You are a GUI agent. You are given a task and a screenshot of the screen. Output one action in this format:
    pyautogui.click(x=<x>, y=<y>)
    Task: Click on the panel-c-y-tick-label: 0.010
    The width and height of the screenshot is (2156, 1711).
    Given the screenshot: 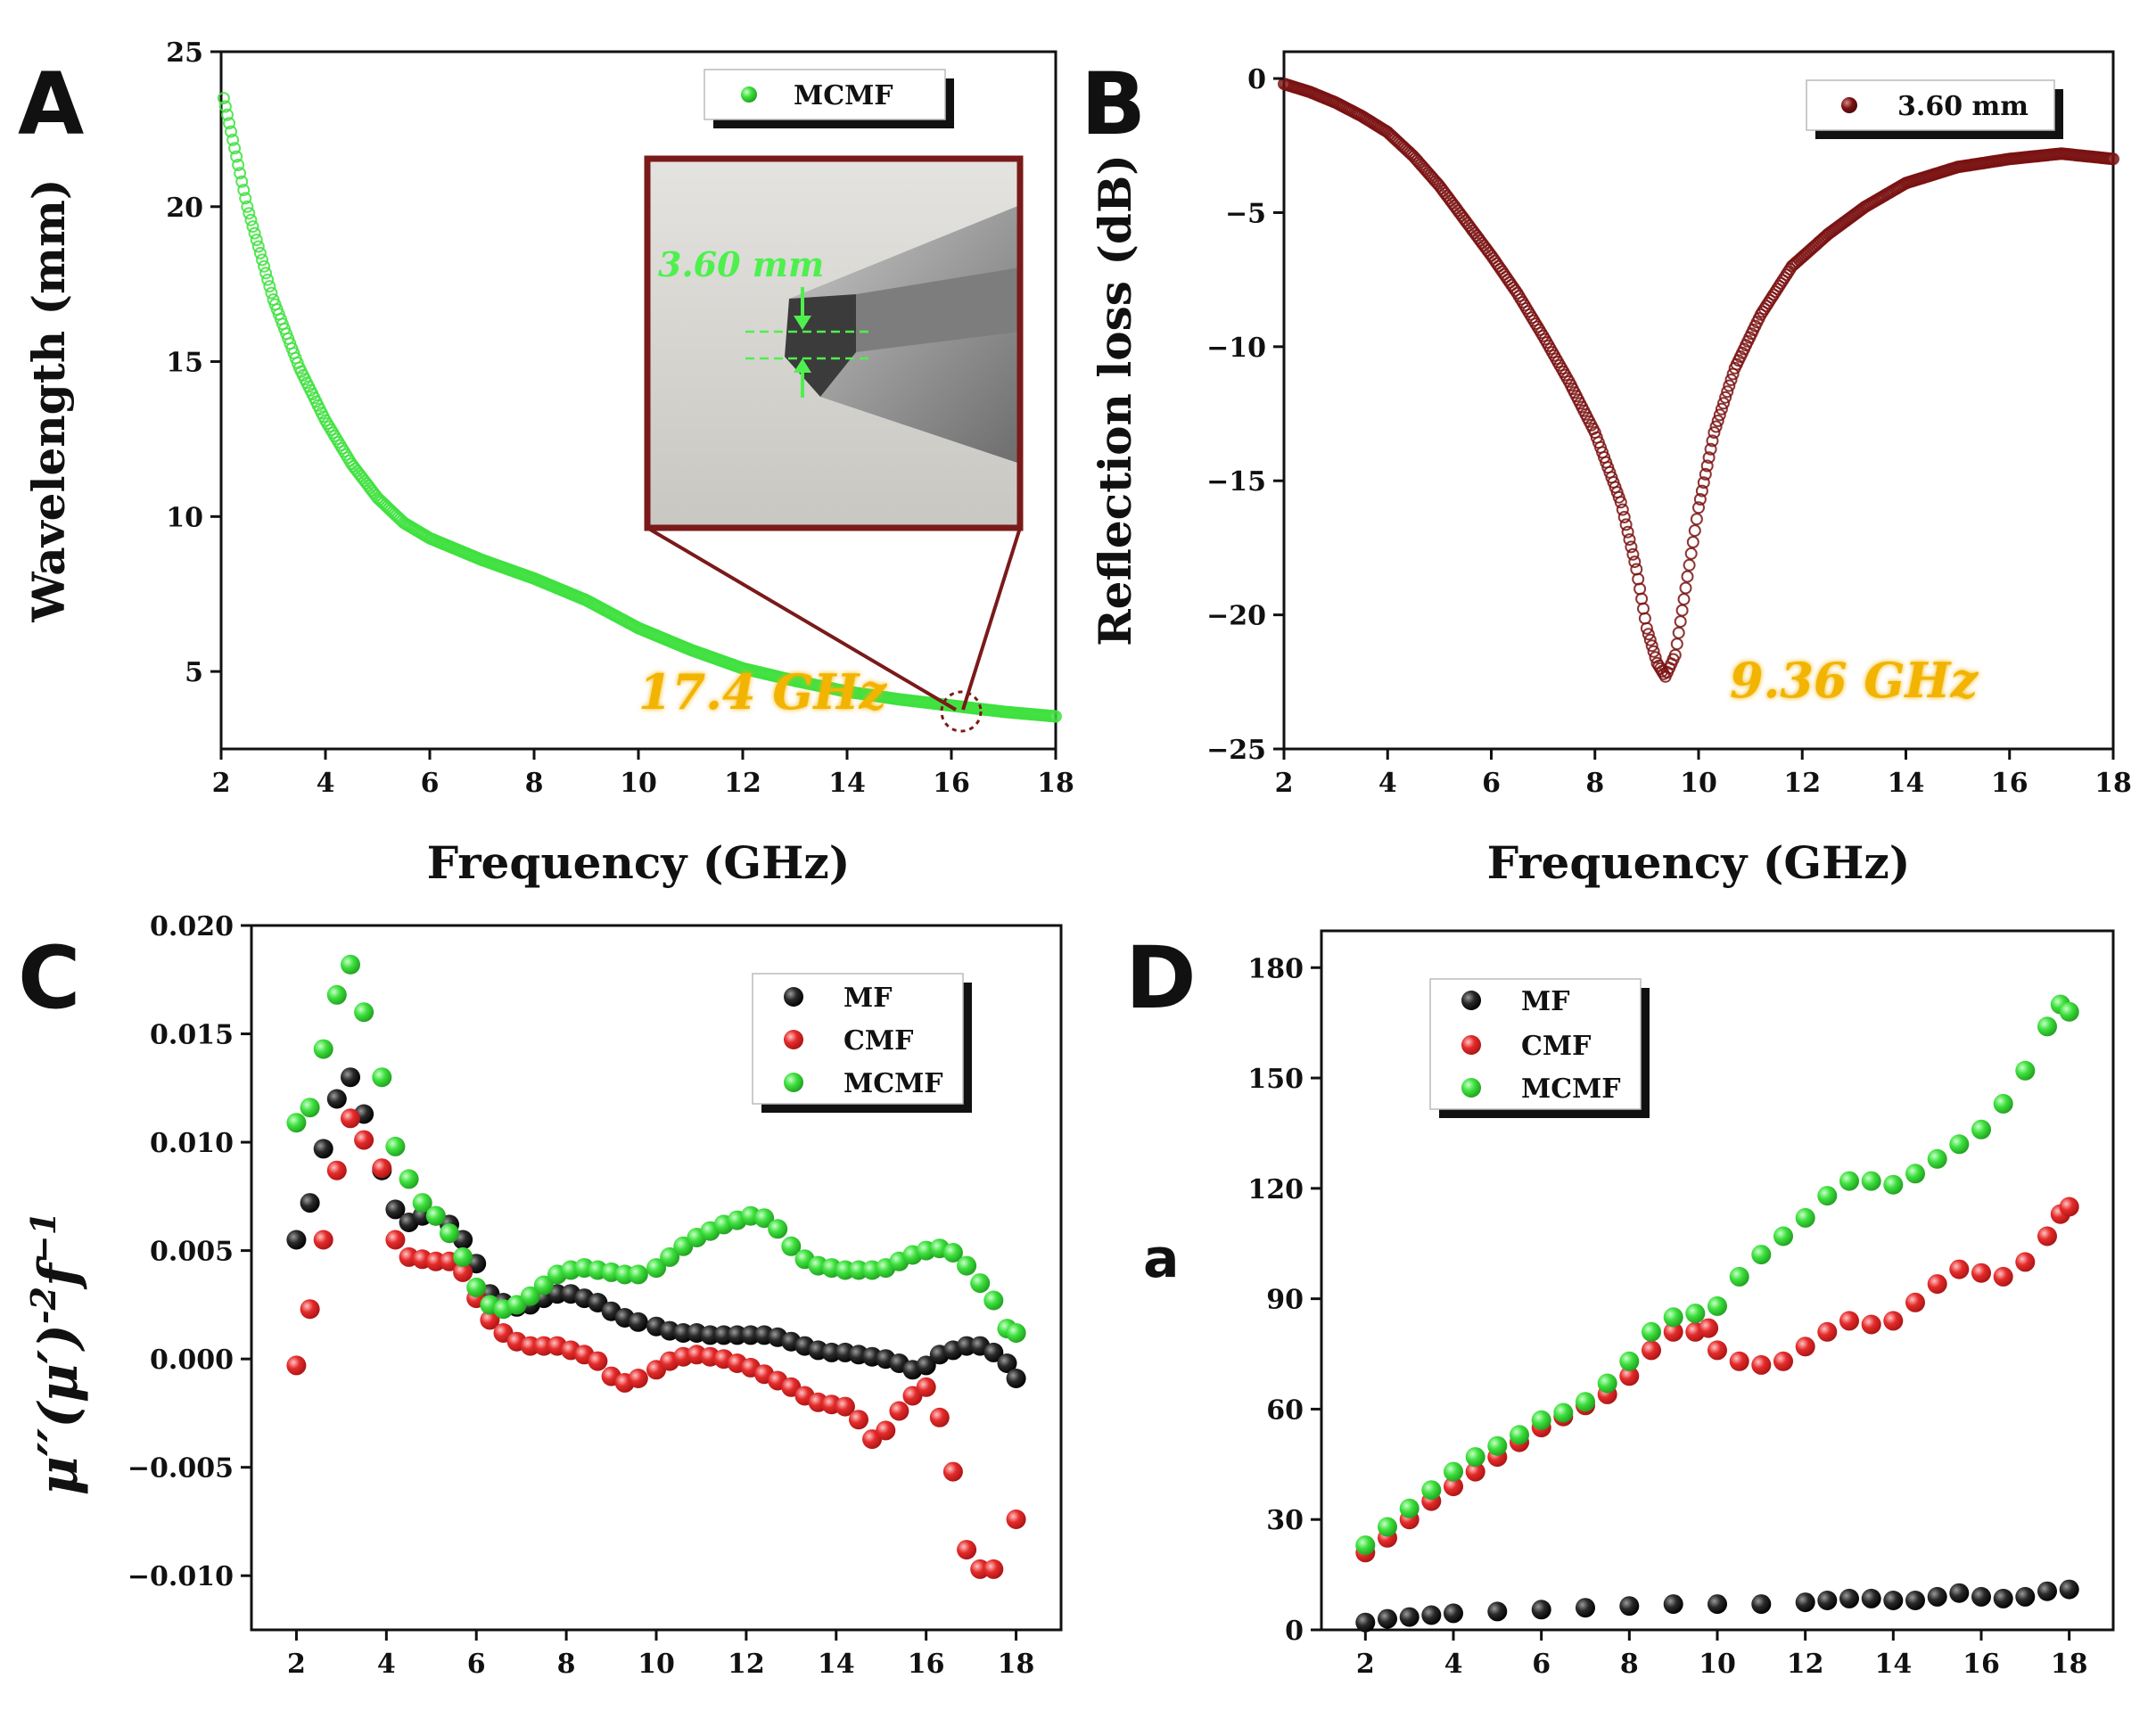 What is the action you would take?
    pyautogui.click(x=192, y=1143)
    